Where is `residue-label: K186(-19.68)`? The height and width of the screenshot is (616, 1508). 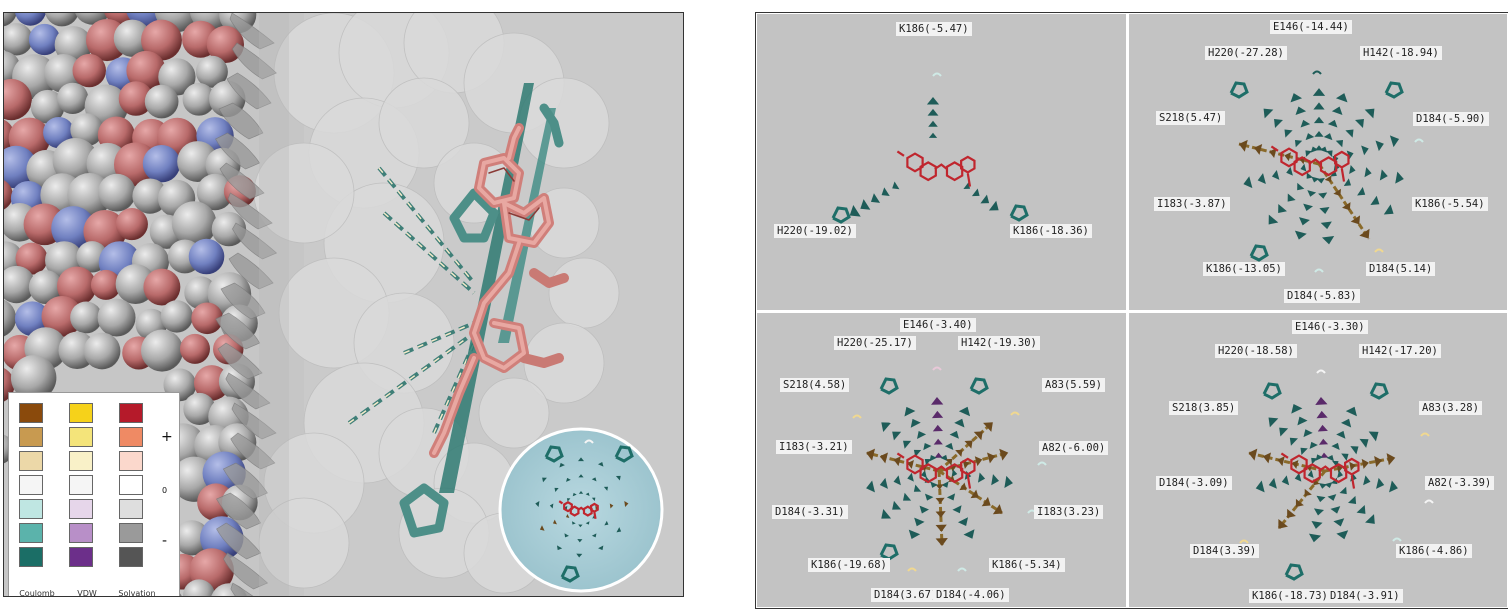 residue-label: K186(-19.68) is located at coordinates (849, 565).